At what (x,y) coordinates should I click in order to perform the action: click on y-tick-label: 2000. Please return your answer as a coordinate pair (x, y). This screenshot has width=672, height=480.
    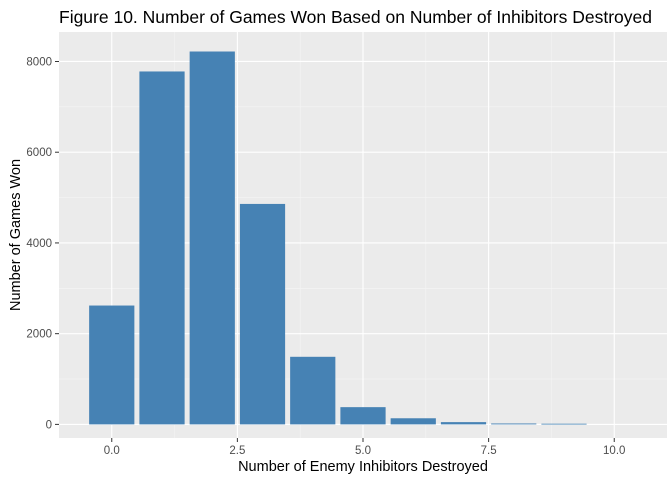
    Looking at the image, I should click on (39, 335).